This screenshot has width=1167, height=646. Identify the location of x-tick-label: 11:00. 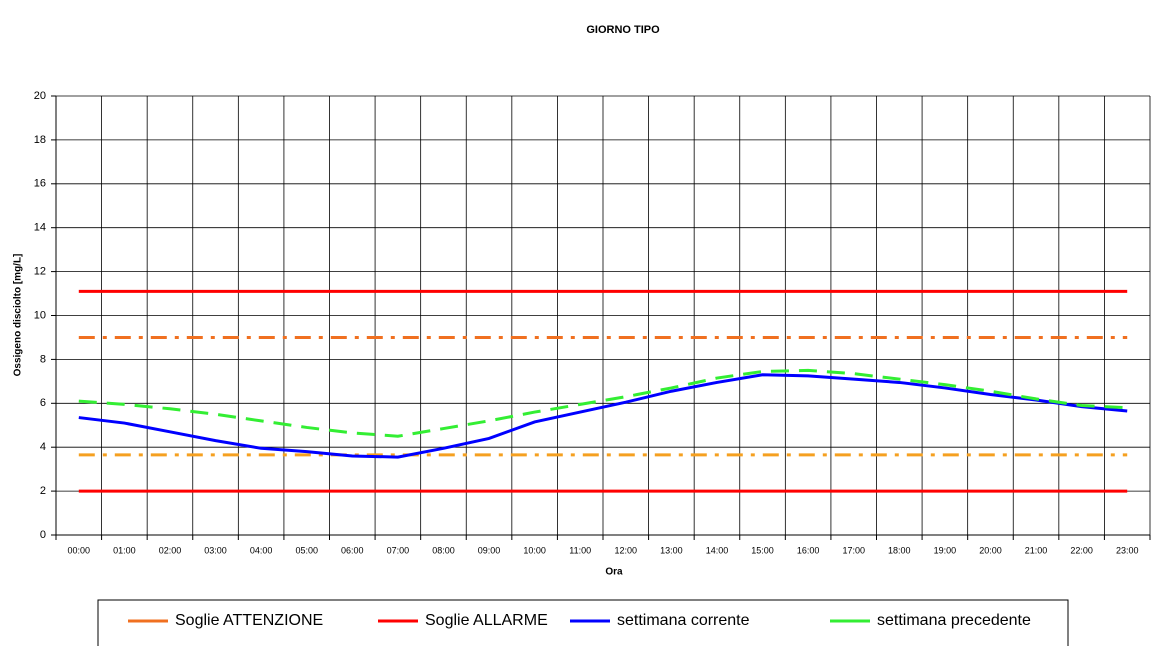
(580, 550).